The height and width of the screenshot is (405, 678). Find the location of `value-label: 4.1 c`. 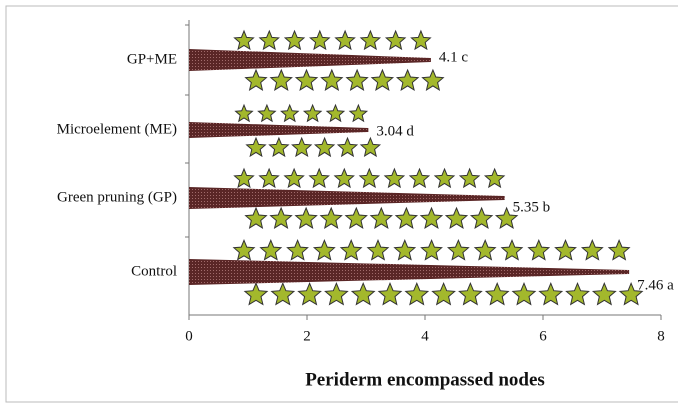

value-label: 4.1 c is located at coordinates (454, 57).